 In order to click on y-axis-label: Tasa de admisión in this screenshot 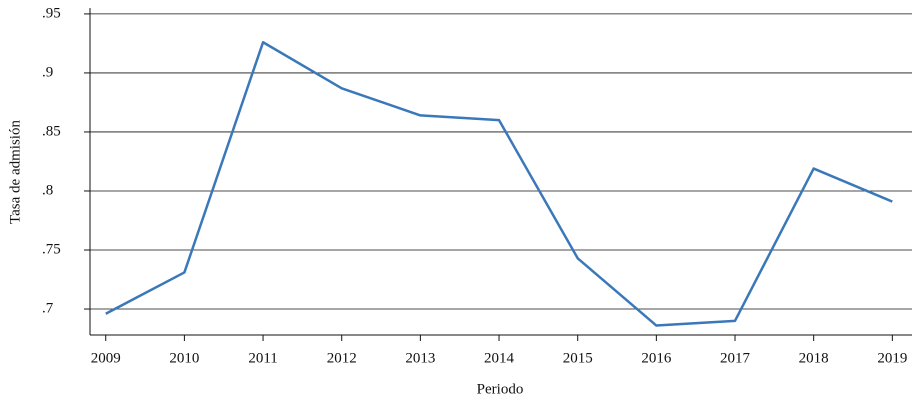, I will do `click(15, 172)`.